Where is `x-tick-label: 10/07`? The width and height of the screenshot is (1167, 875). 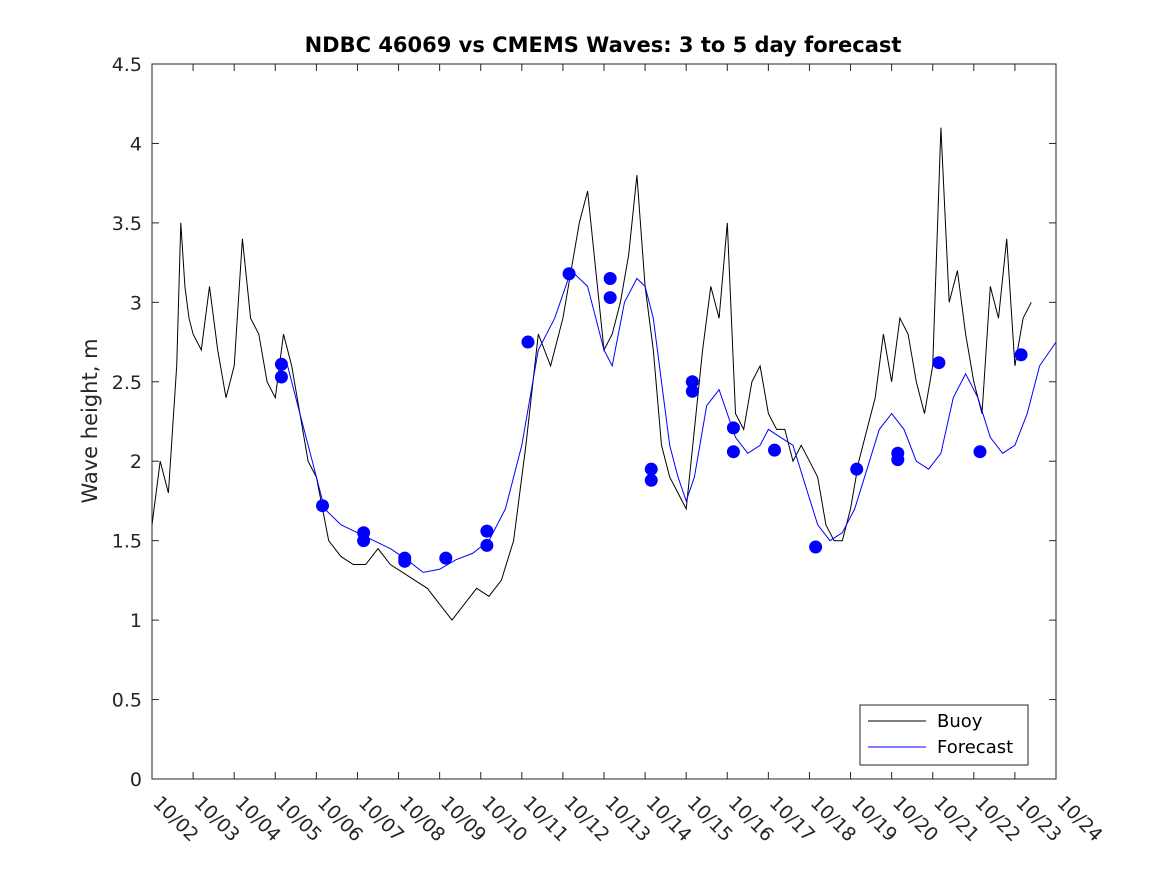
x-tick-label: 10/07 is located at coordinates (381, 819).